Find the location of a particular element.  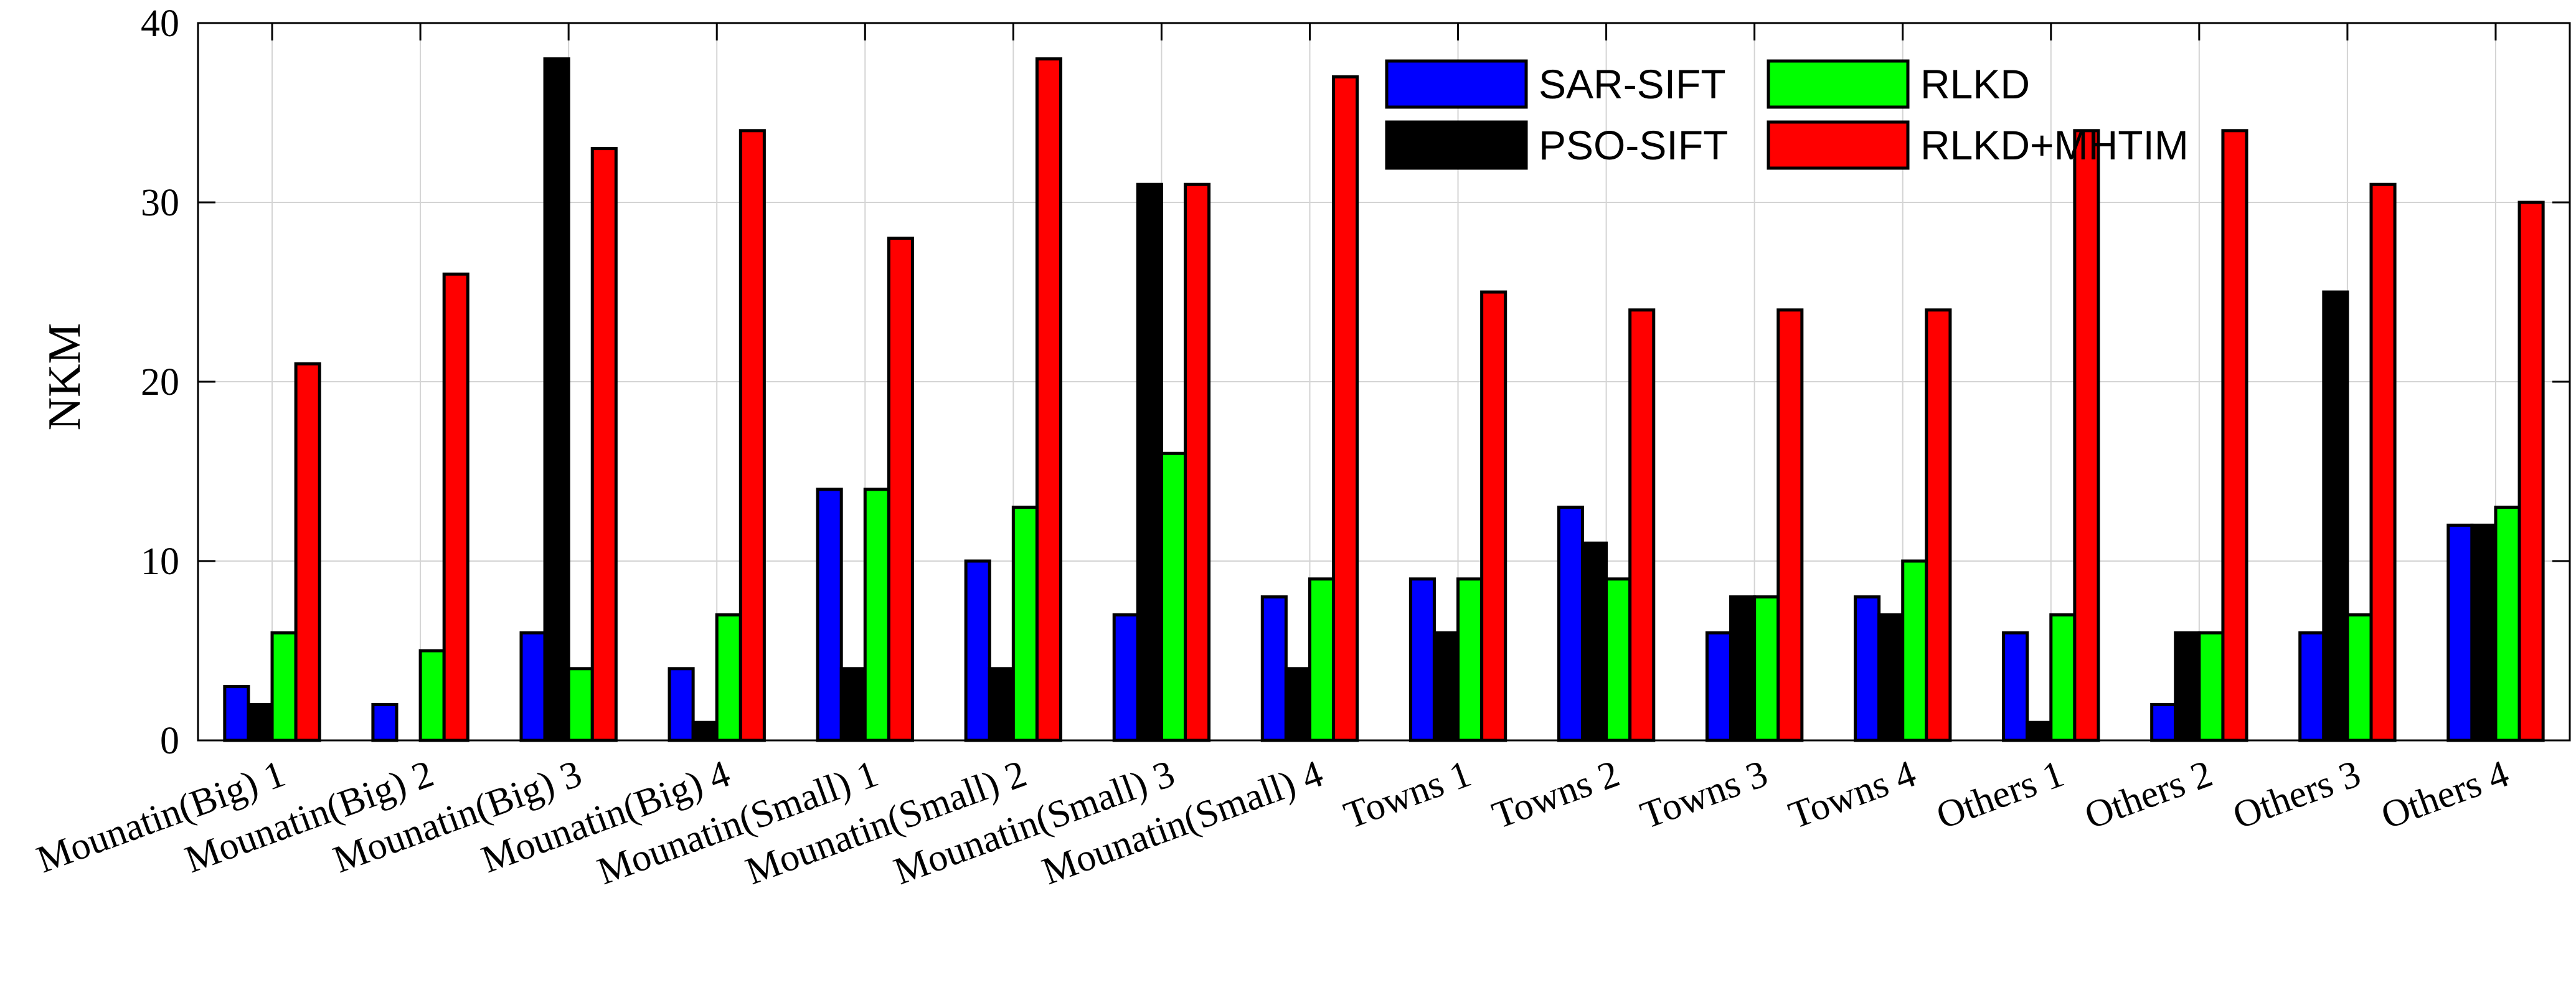

x-tick-label: Others 4 is located at coordinates (2444, 794).